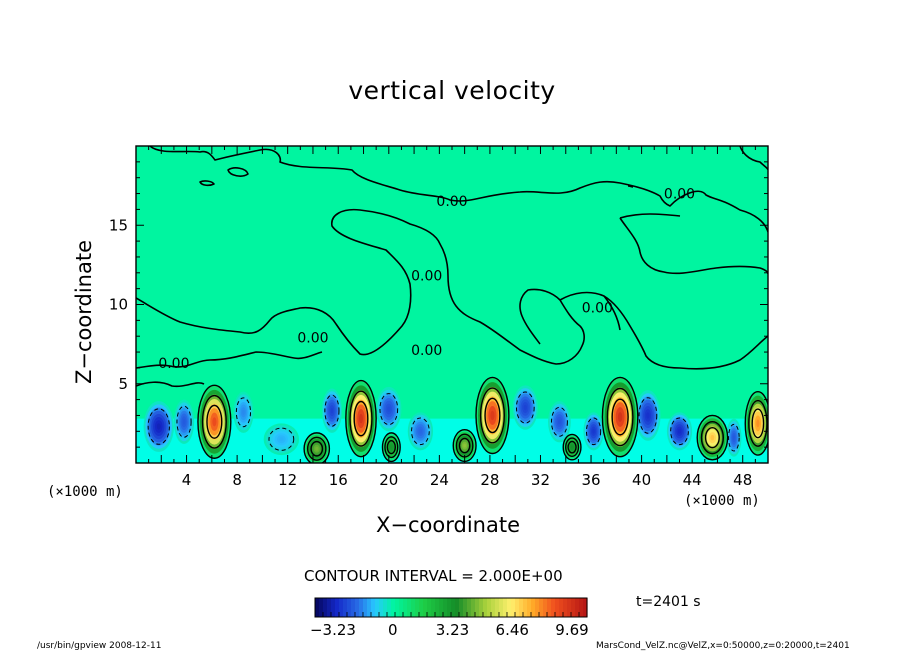 This screenshot has width=904, height=654. Describe the element at coordinates (99, 646) in the screenshot. I see `footer-program: /usr/bin/gpview 2008-12-11` at that location.